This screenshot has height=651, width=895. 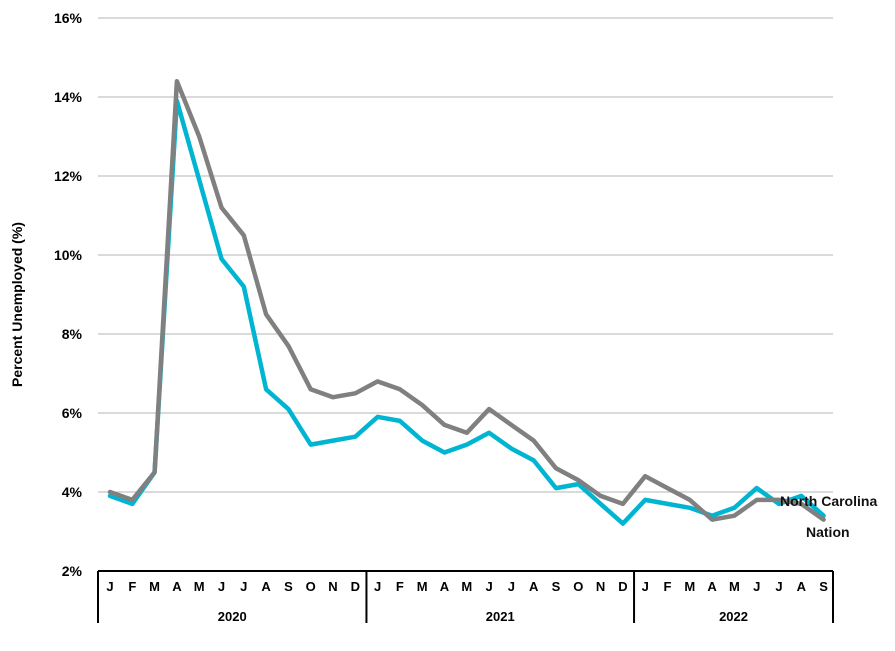 What do you see at coordinates (828, 532) in the screenshot?
I see `series-label: Nation` at bounding box center [828, 532].